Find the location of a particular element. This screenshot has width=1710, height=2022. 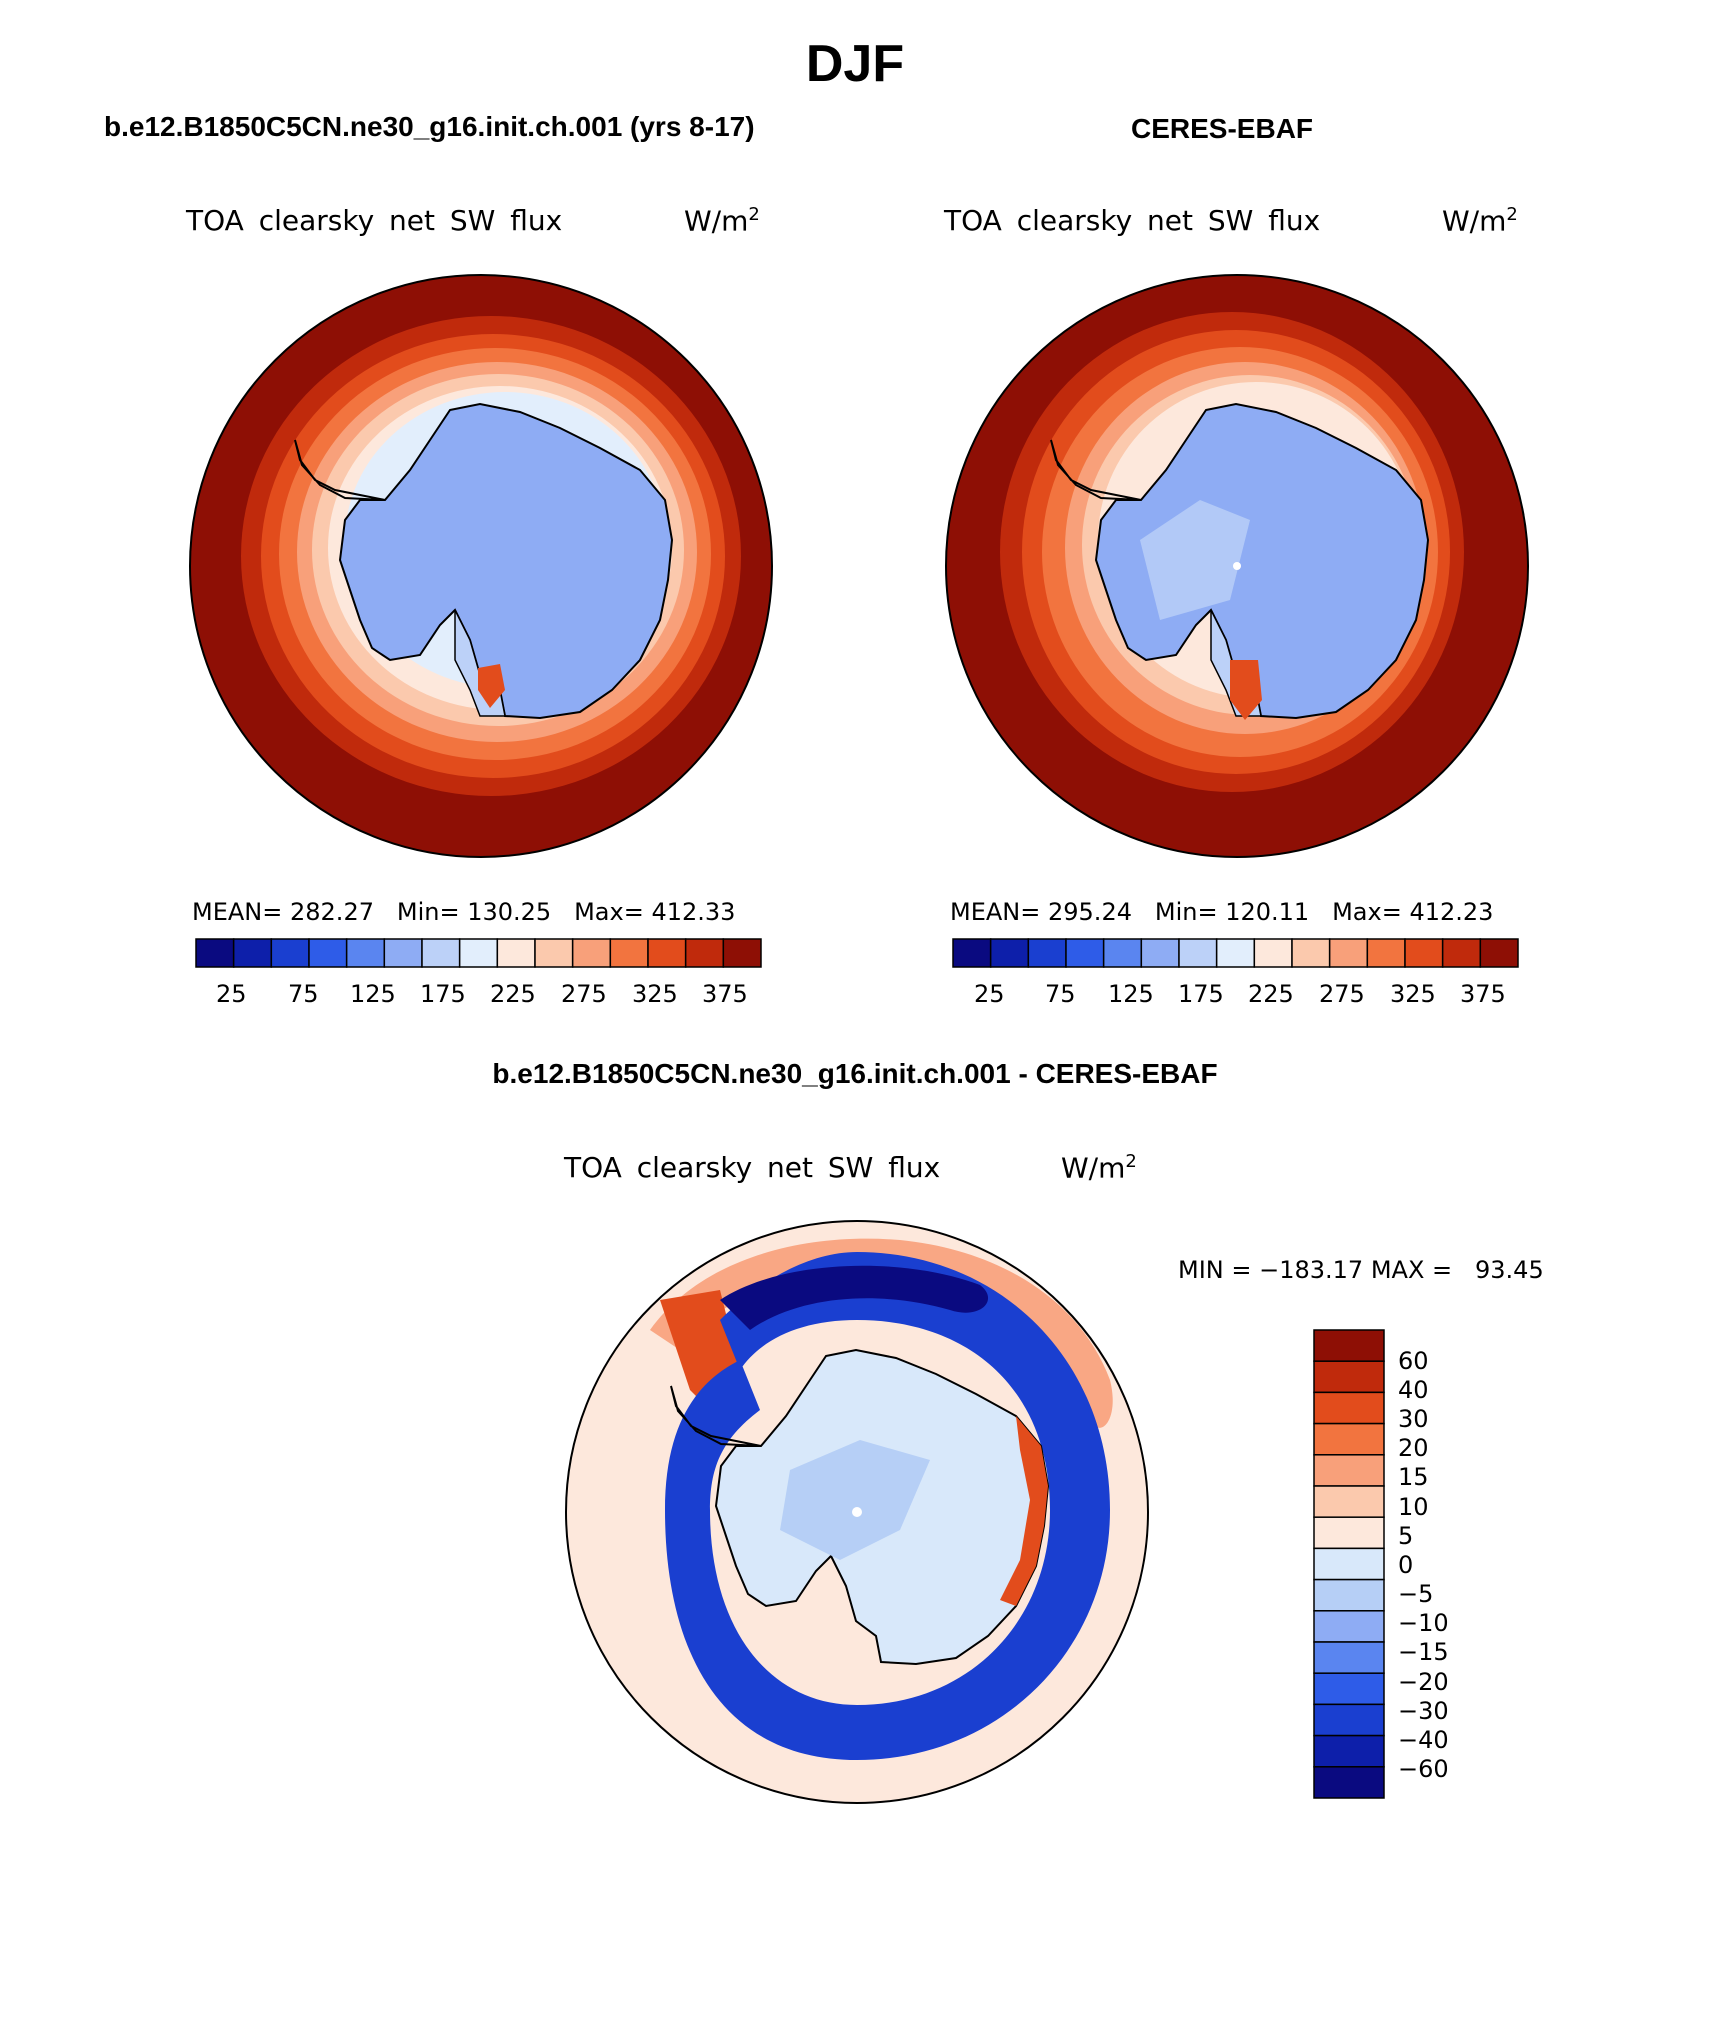

diff-label-1: 40 is located at coordinates (1413, 1390).